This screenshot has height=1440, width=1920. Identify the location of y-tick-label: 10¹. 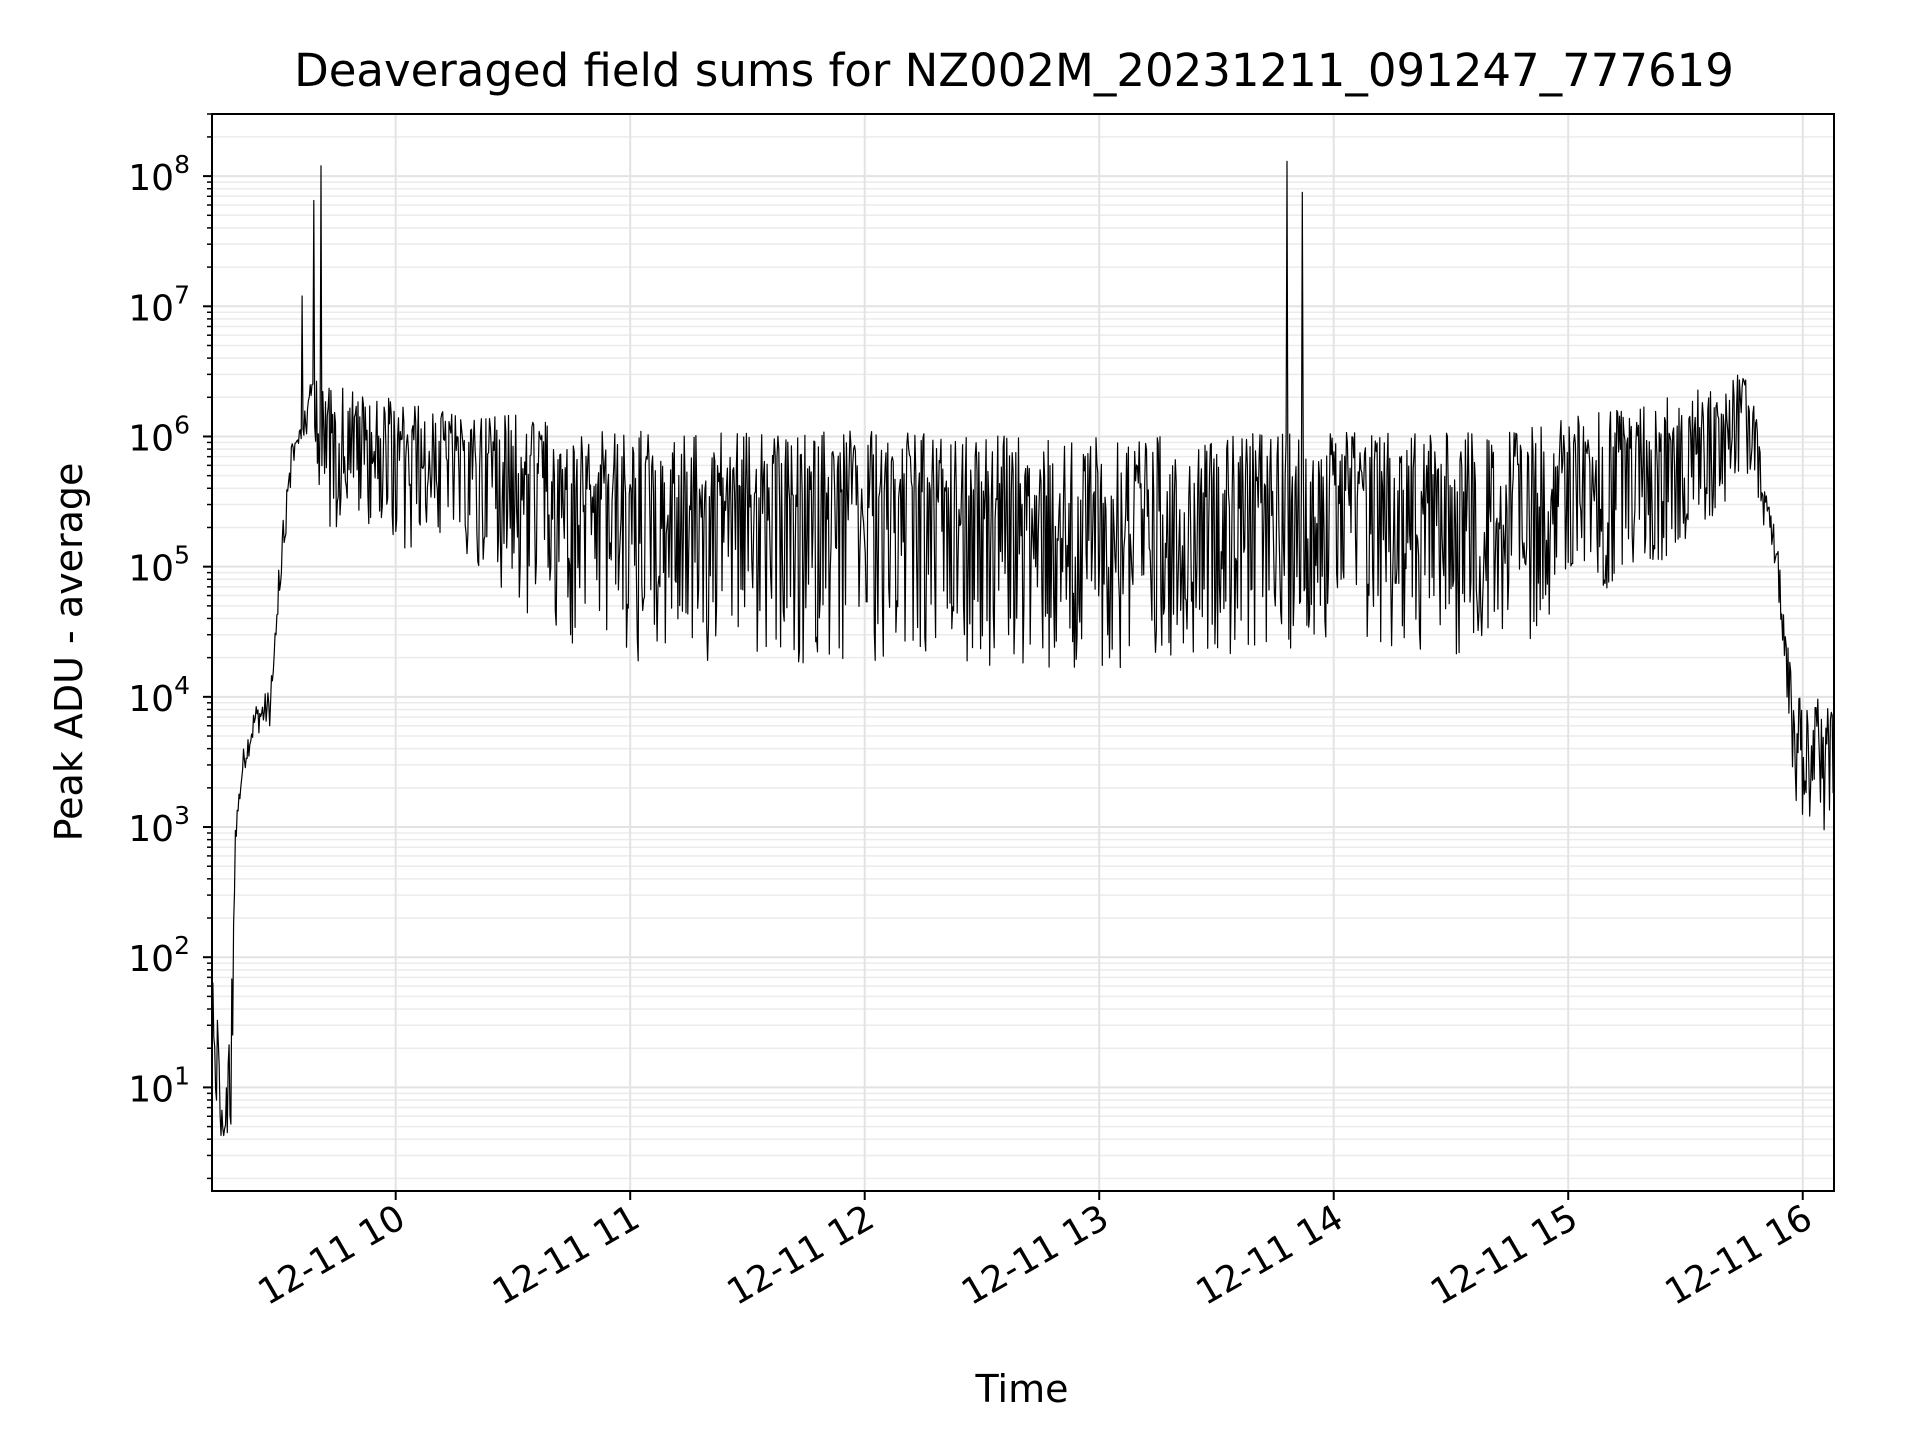
(159, 1085).